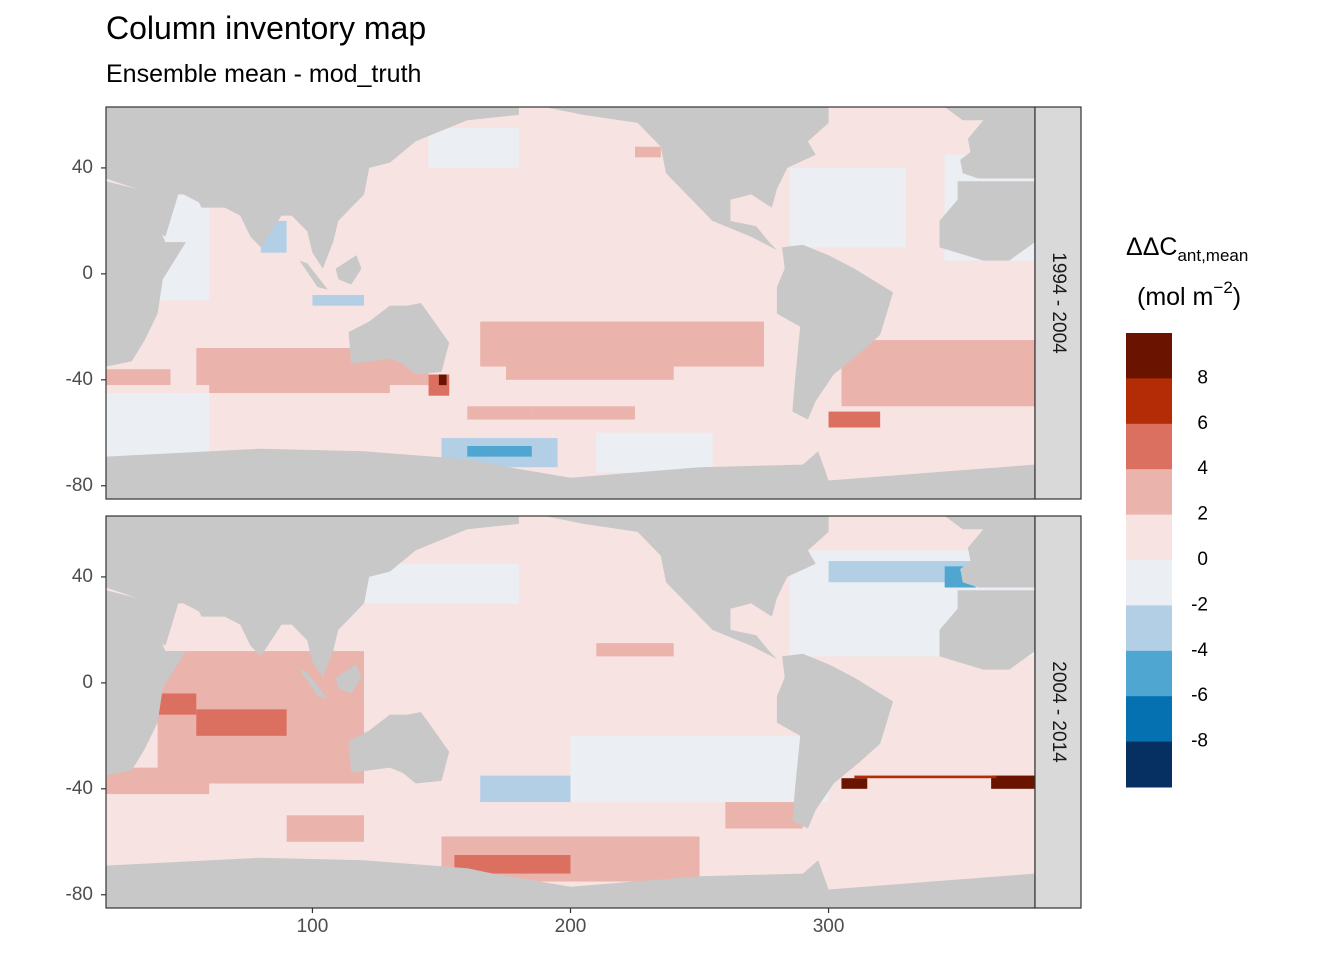 This screenshot has width=1344, height=960. Describe the element at coordinates (313, 926) in the screenshot. I see `x-tick-label: 100` at that location.